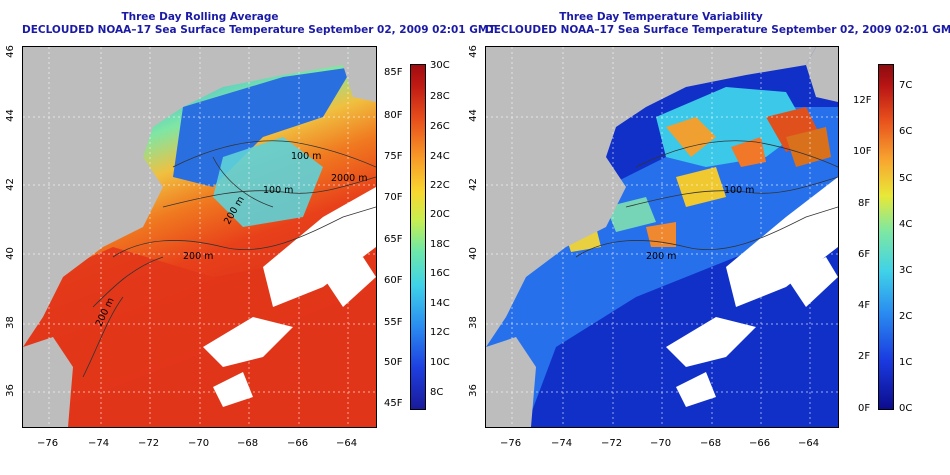 This screenshot has width=950, height=475. I want to click on right-cb-f-8: 8F, so click(864, 203).